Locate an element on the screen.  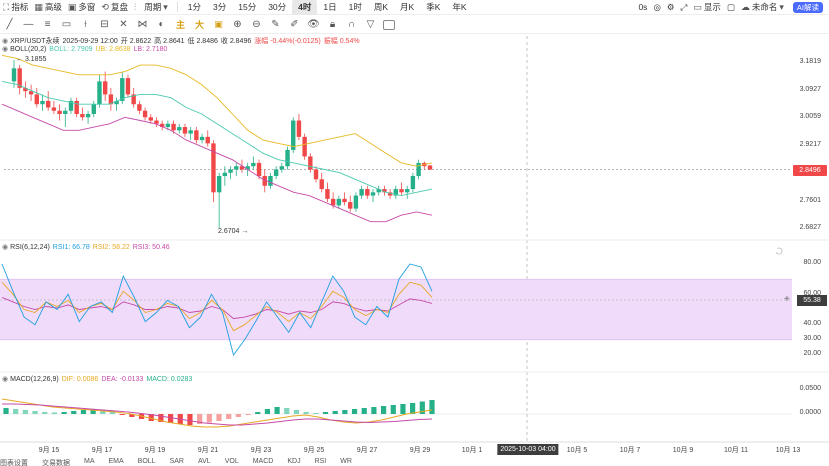
timeframe-tab: 年K is located at coordinates (459, 7).